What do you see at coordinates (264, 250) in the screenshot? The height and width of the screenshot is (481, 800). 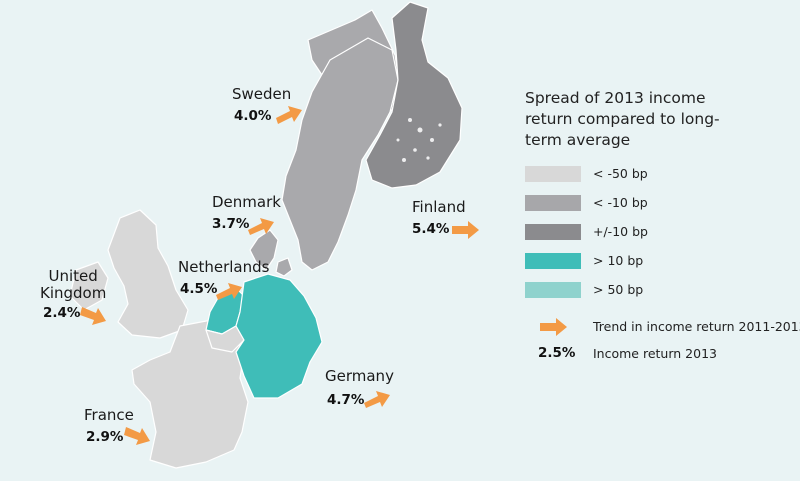 I see `denmark-shape` at bounding box center [264, 250].